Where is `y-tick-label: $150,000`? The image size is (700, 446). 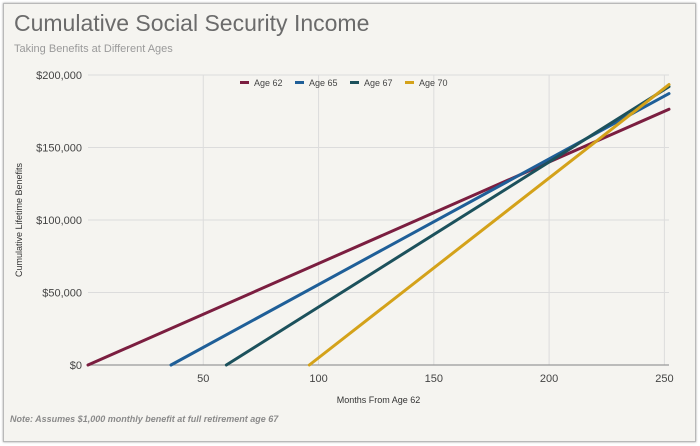
y-tick-label: $150,000 is located at coordinates (59, 149).